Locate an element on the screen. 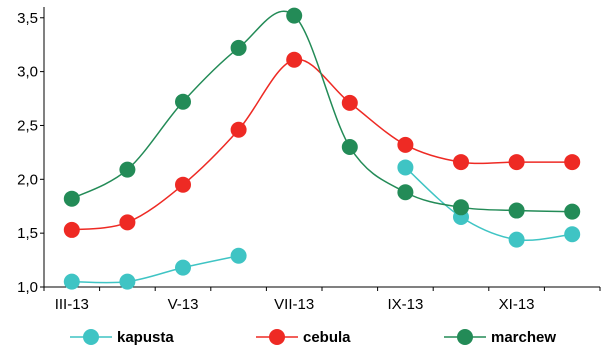  x-tick-label: XI-13 is located at coordinates (517, 304).